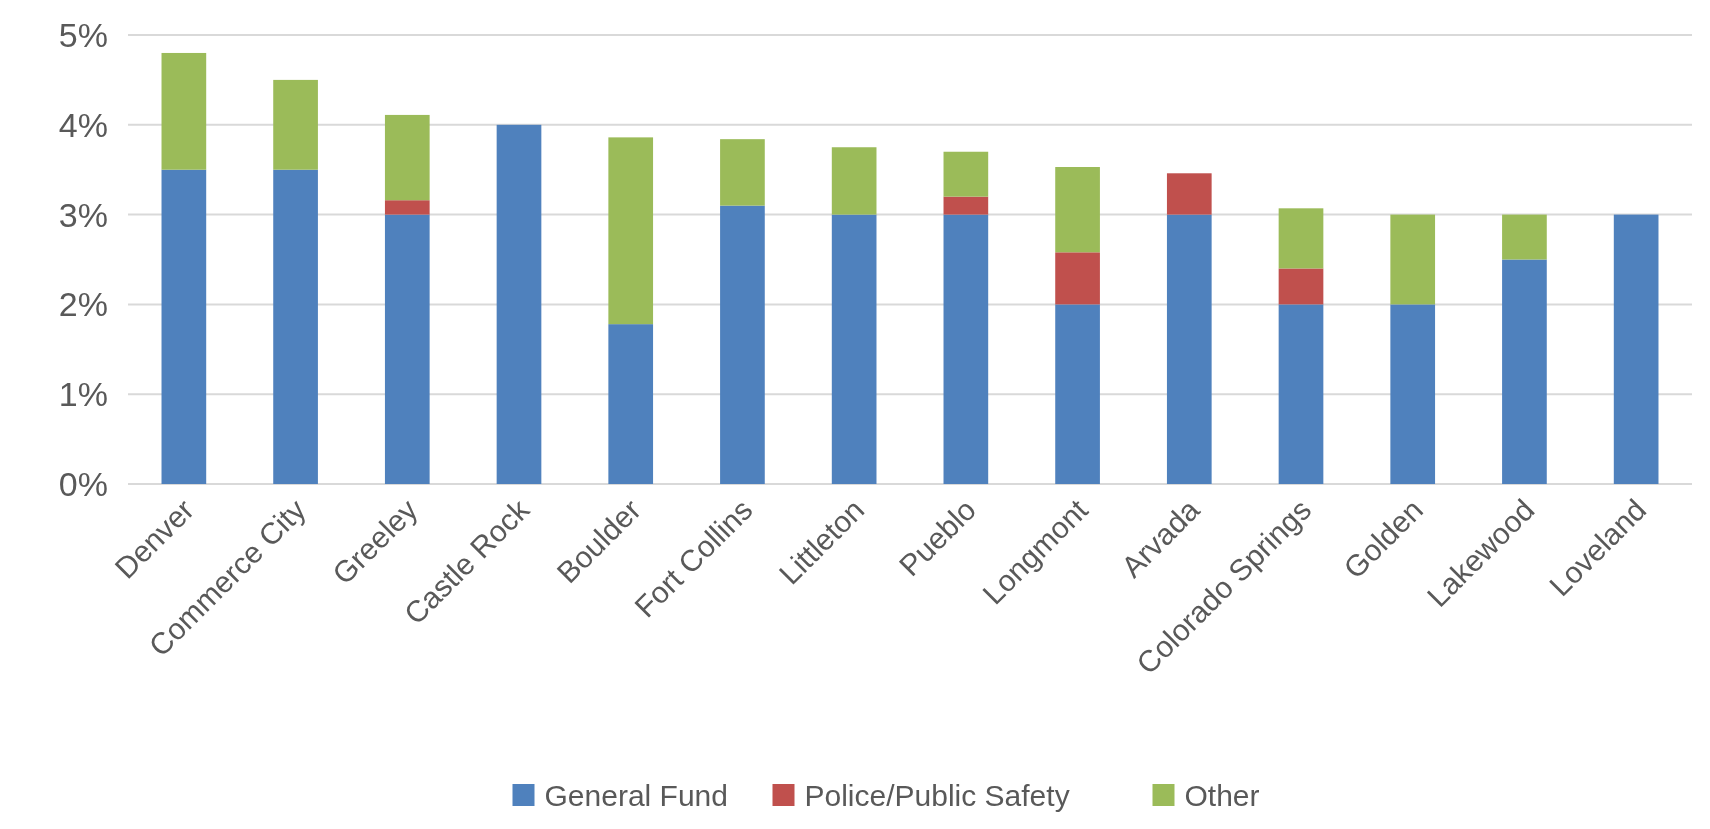  What do you see at coordinates (83, 483) in the screenshot?
I see `y-tick-label: 0%` at bounding box center [83, 483].